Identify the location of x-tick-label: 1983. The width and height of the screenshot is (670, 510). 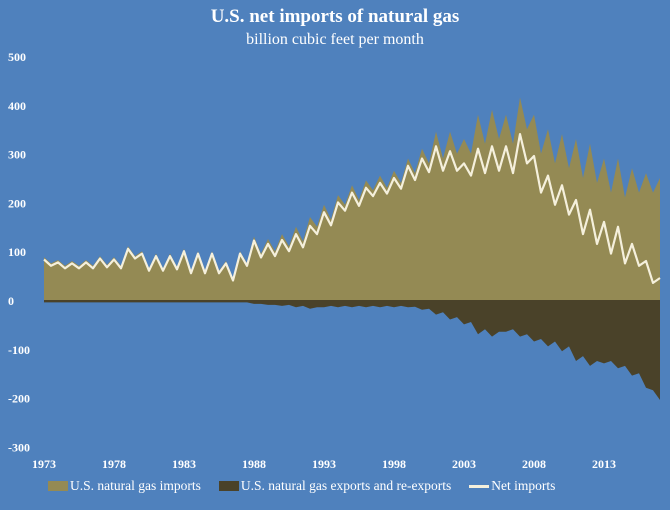
(184, 464).